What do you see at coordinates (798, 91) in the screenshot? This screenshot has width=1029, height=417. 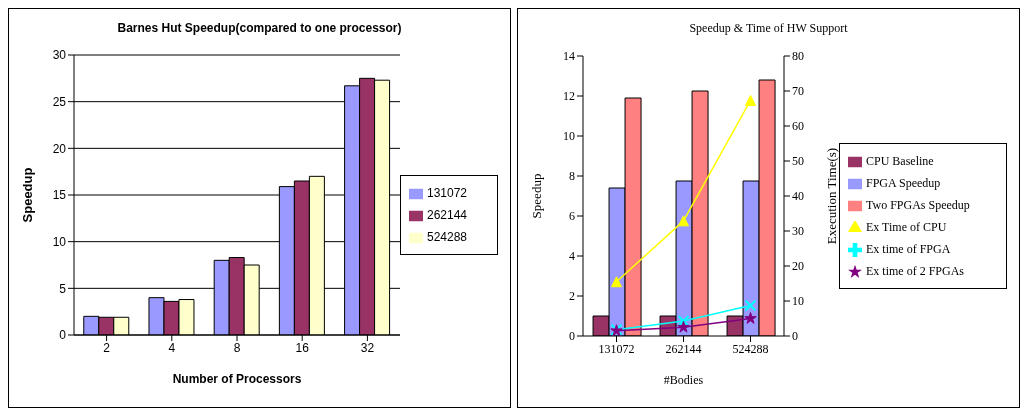 I see `y2-tick-label: 70` at bounding box center [798, 91].